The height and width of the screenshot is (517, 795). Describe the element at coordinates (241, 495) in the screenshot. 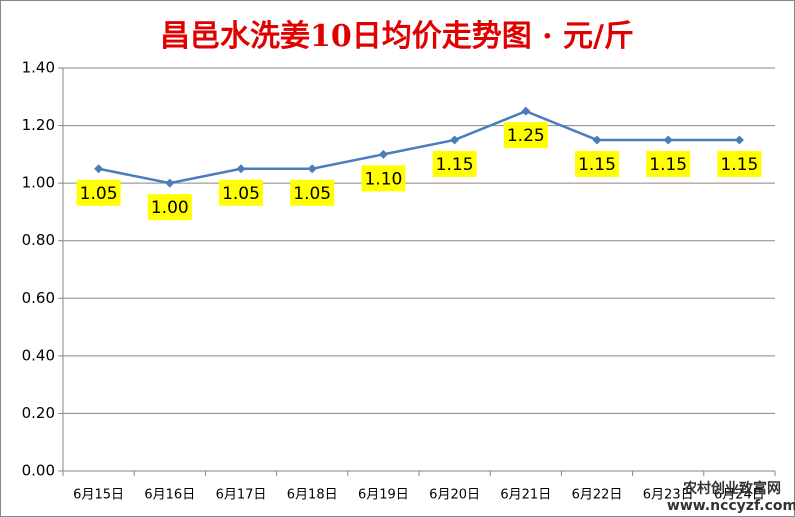

I see `x-tick-label: 6月17日` at that location.